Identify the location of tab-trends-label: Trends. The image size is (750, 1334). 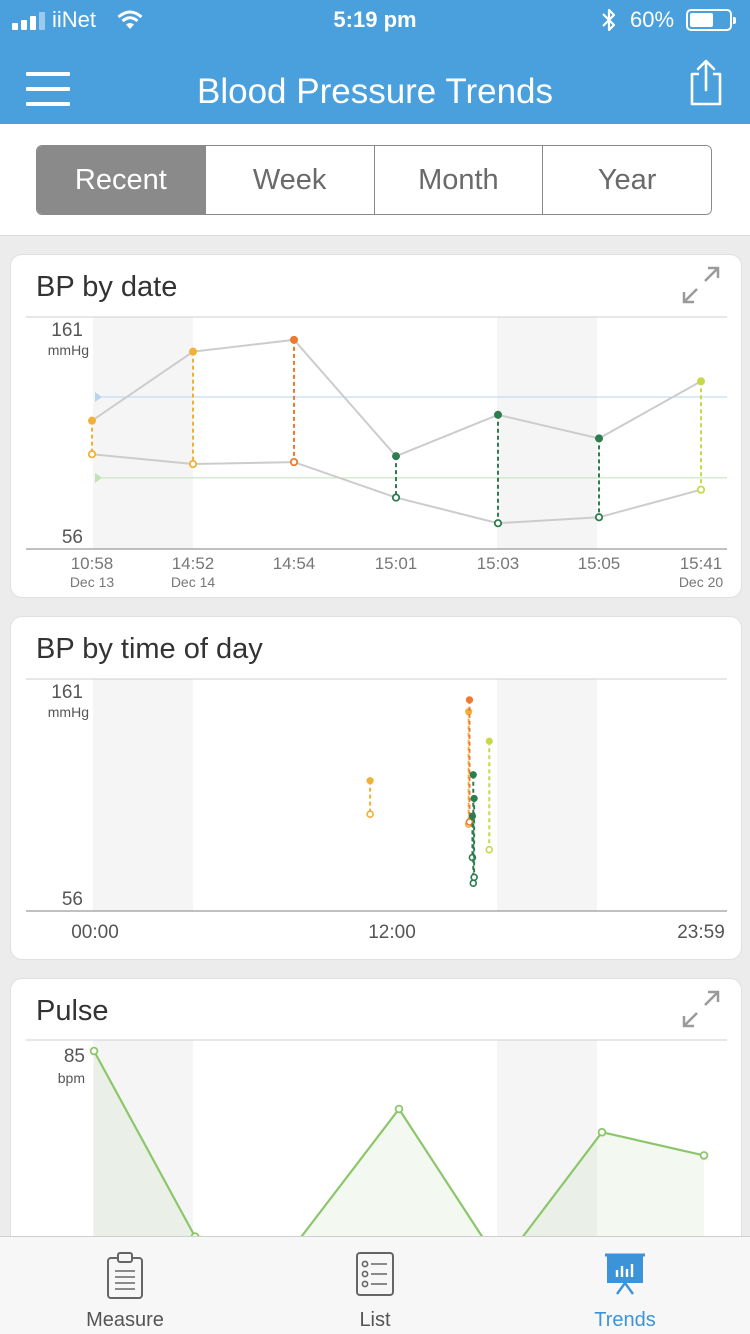
(625, 1320).